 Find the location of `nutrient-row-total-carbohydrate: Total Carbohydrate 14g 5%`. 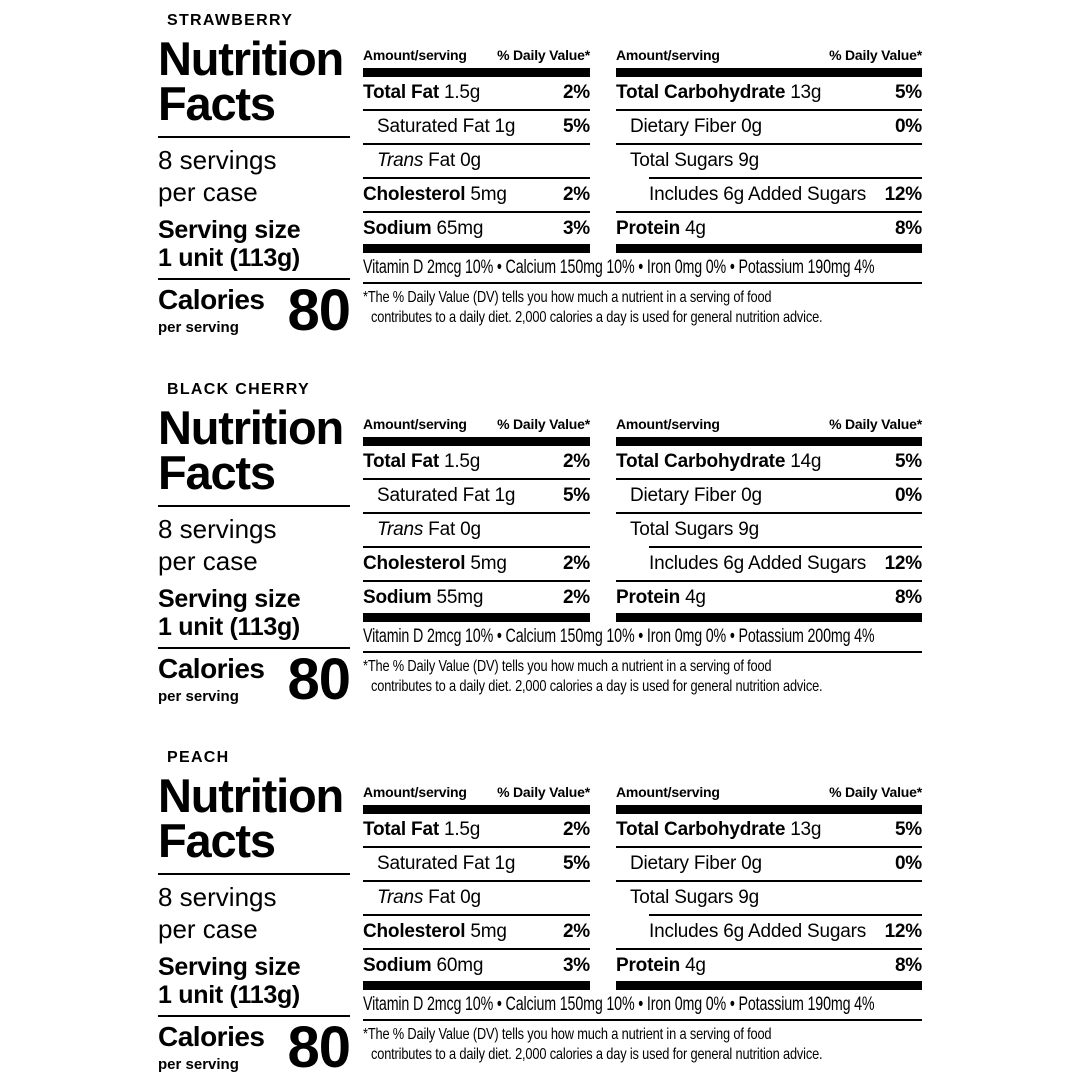

nutrient-row-total-carbohydrate: Total Carbohydrate 14g 5% is located at coordinates (769, 461).